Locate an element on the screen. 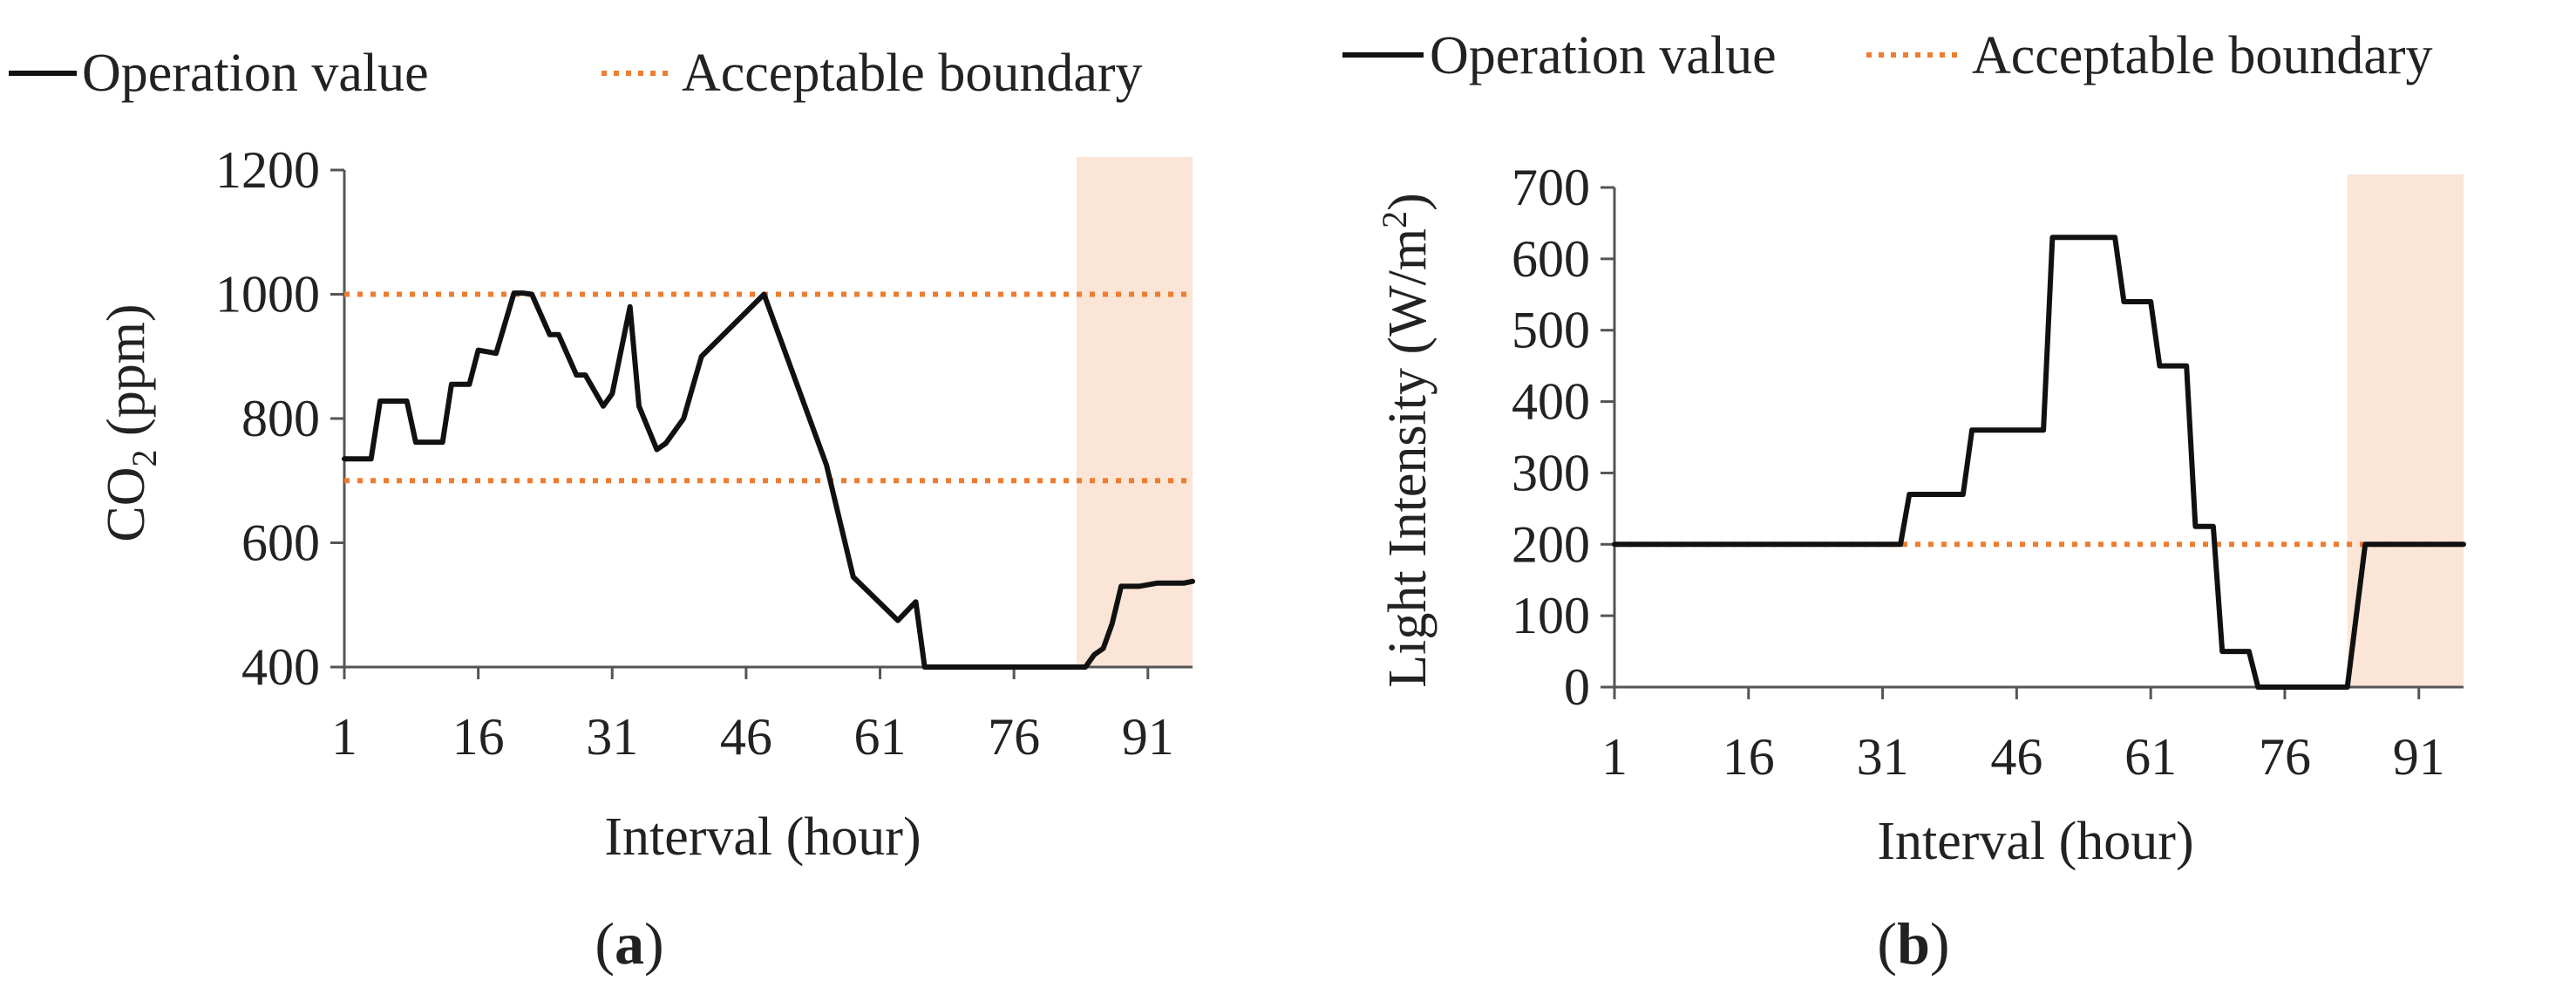 This screenshot has height=1001, width=2576. legend-boundary-label-a: Acceptable boundary is located at coordinates (912, 73).